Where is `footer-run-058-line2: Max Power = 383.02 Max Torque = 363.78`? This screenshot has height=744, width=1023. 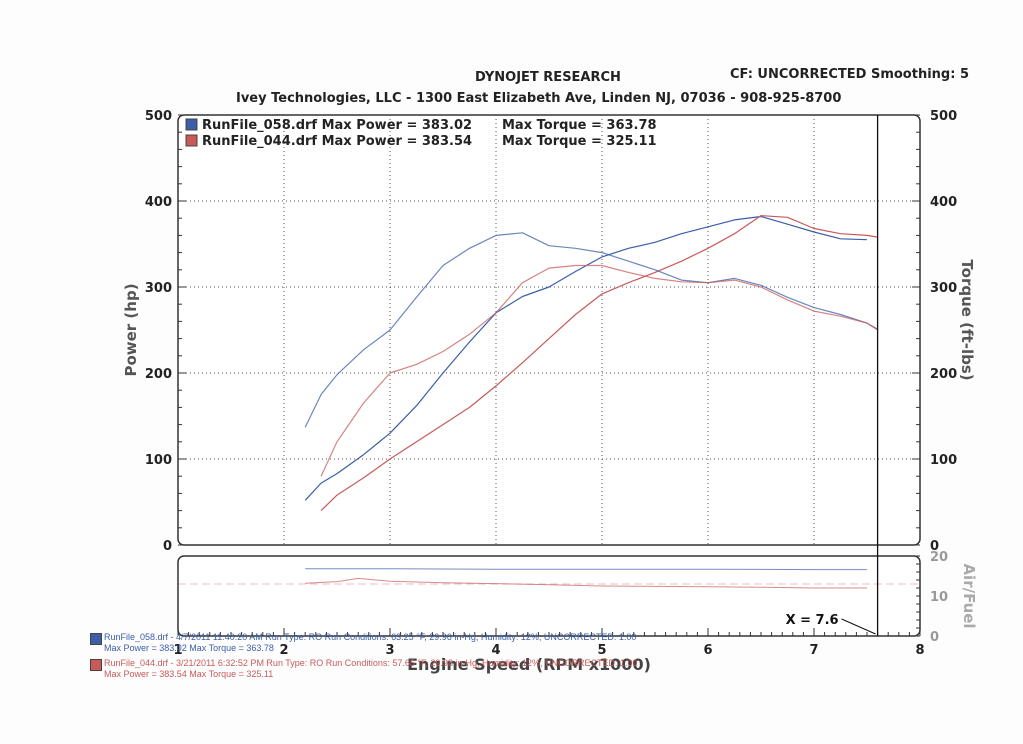 footer-run-058-line2: Max Power = 383.02 Max Torque = 363.78 is located at coordinates (189, 648).